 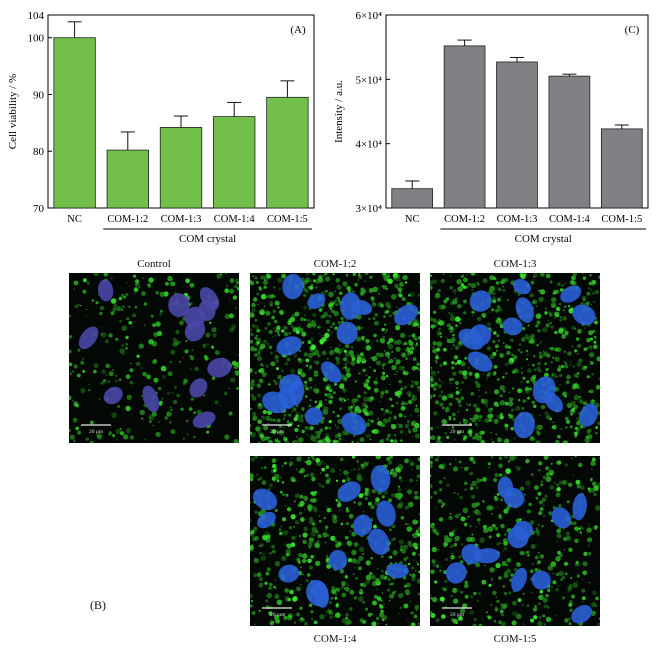 What do you see at coordinates (127, 219) in the screenshot?
I see `category-label: COM-1:2` at bounding box center [127, 219].